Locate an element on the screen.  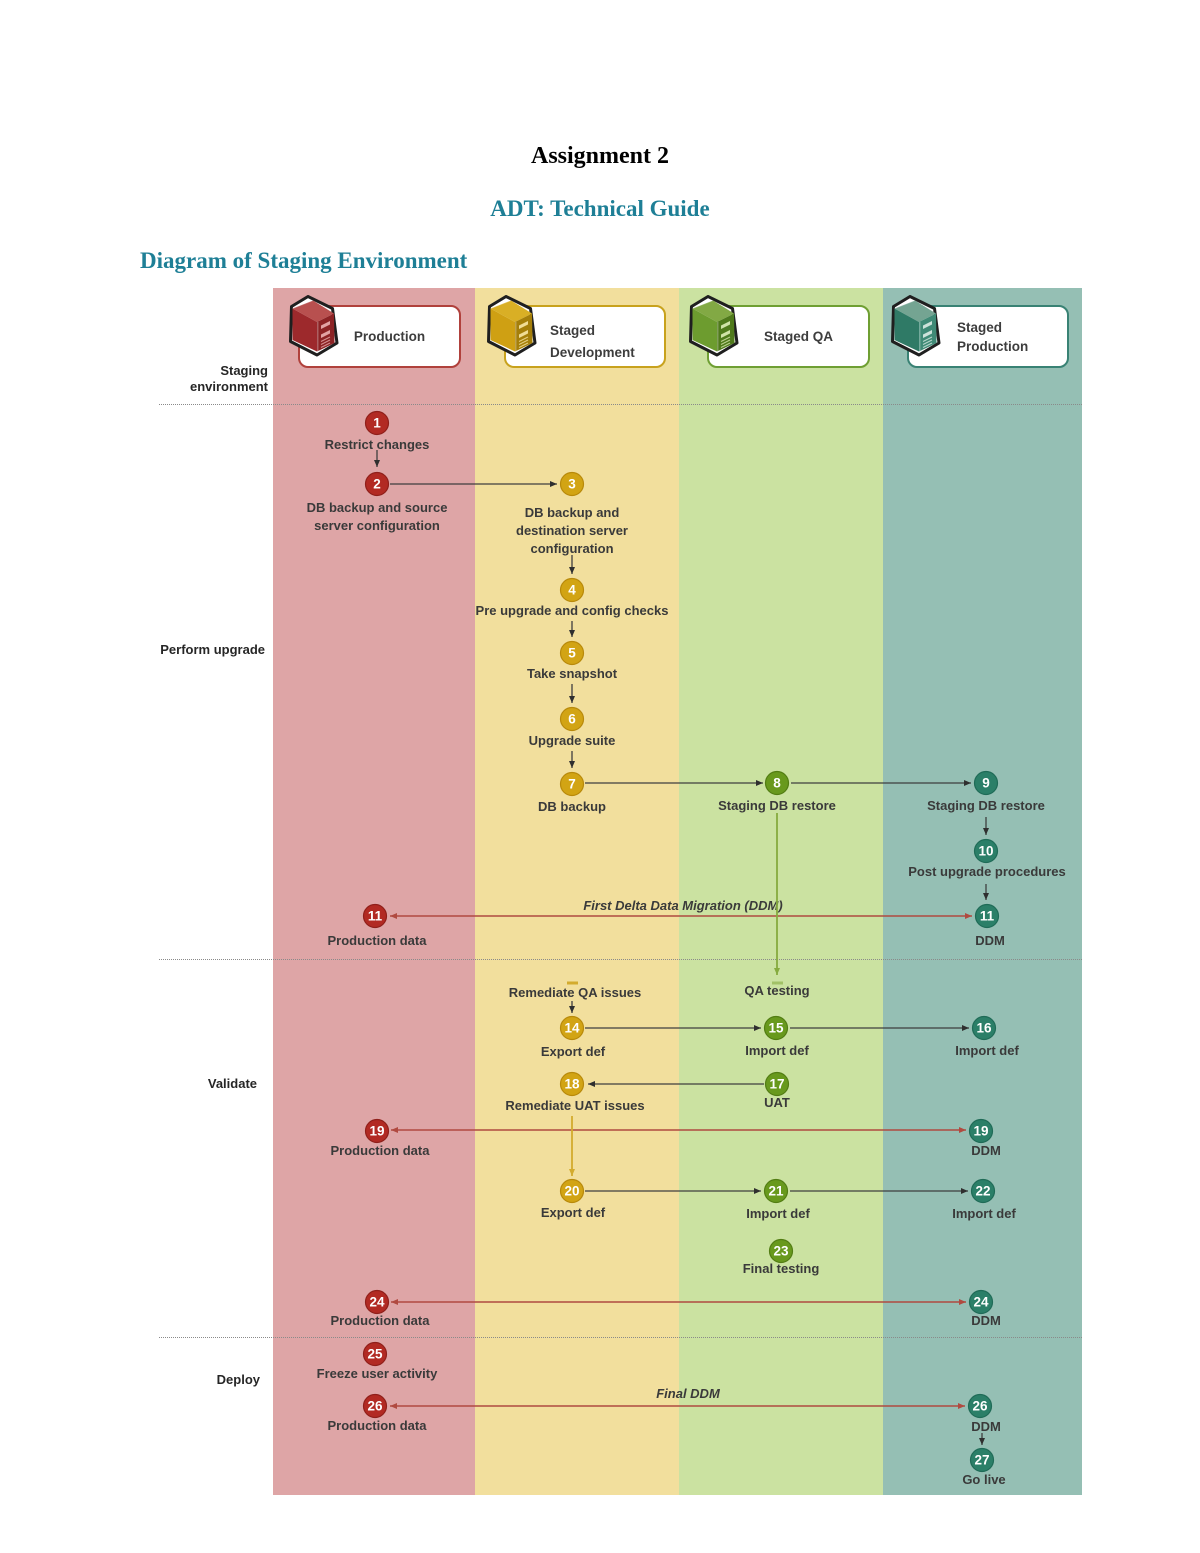
svg-text: 4 is located at coordinates (572, 590).